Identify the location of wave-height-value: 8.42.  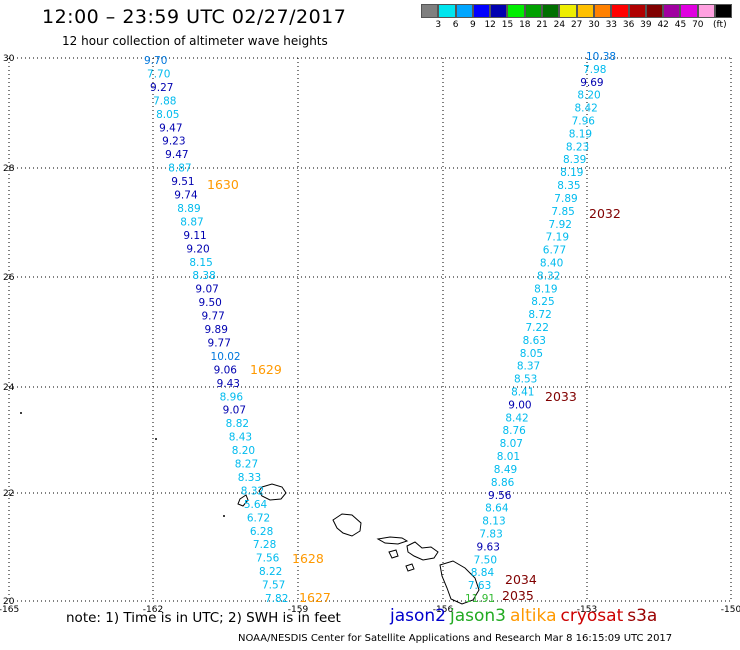
(516, 418).